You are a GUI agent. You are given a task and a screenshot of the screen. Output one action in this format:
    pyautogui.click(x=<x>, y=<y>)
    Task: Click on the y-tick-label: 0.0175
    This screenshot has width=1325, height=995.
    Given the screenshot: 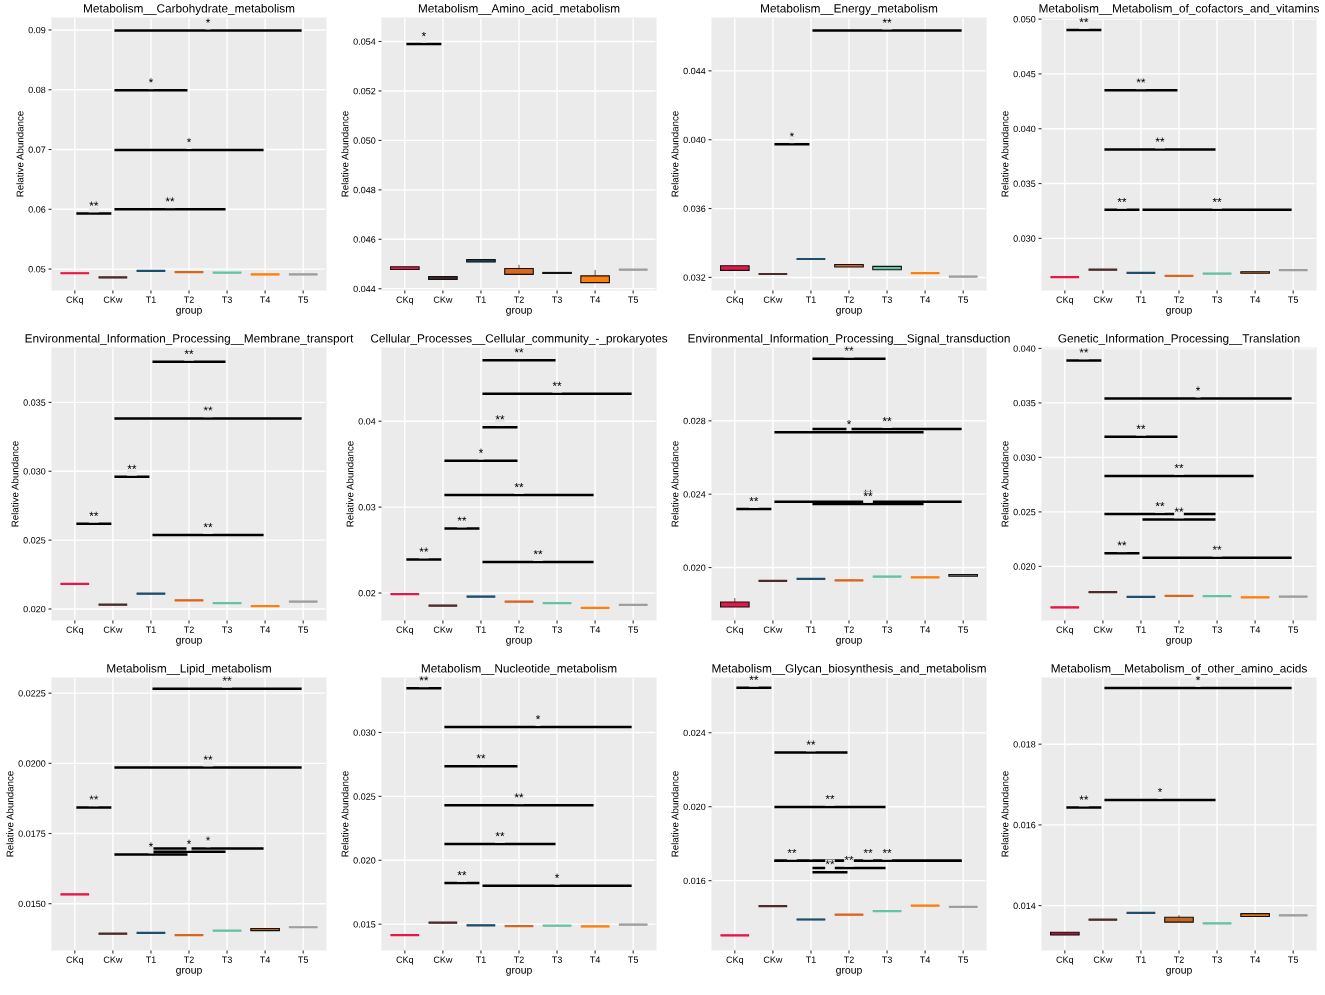 What is the action you would take?
    pyautogui.click(x=32, y=833)
    